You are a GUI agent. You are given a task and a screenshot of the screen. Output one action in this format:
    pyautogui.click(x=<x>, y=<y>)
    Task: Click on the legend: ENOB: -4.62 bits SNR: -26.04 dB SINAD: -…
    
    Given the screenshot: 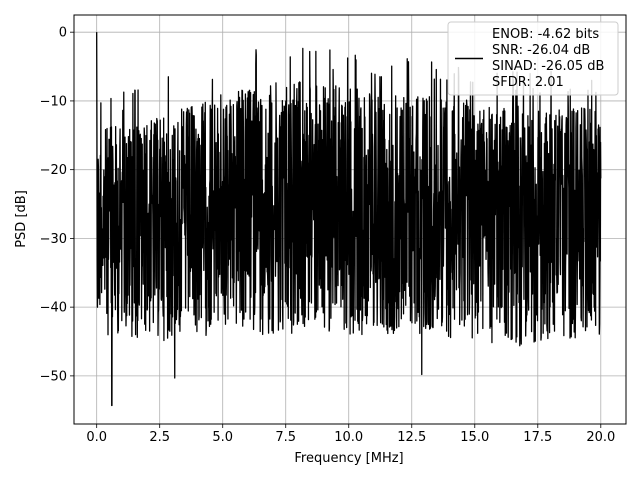 What is the action you would take?
    pyautogui.click(x=533, y=58)
    